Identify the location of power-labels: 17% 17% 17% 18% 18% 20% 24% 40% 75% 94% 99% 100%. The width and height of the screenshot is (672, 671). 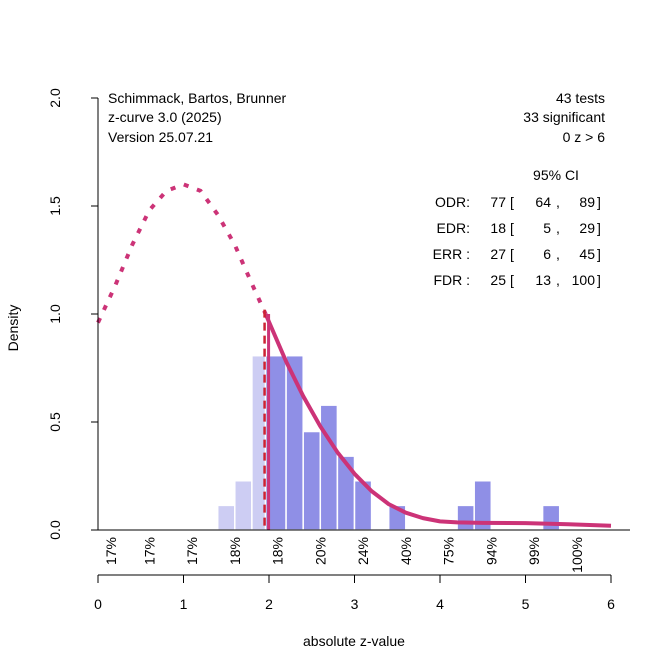
(344, 555).